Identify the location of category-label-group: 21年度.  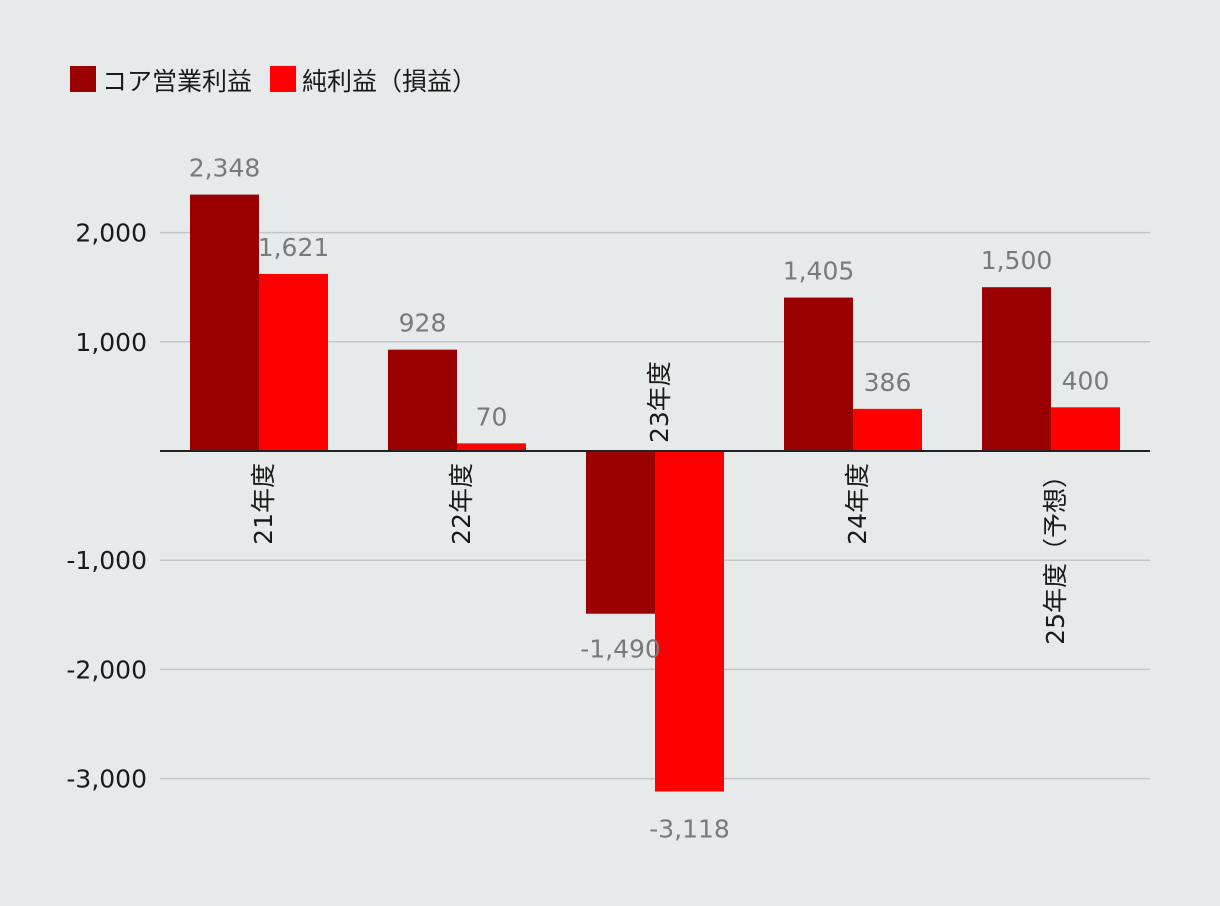
(263, 504).